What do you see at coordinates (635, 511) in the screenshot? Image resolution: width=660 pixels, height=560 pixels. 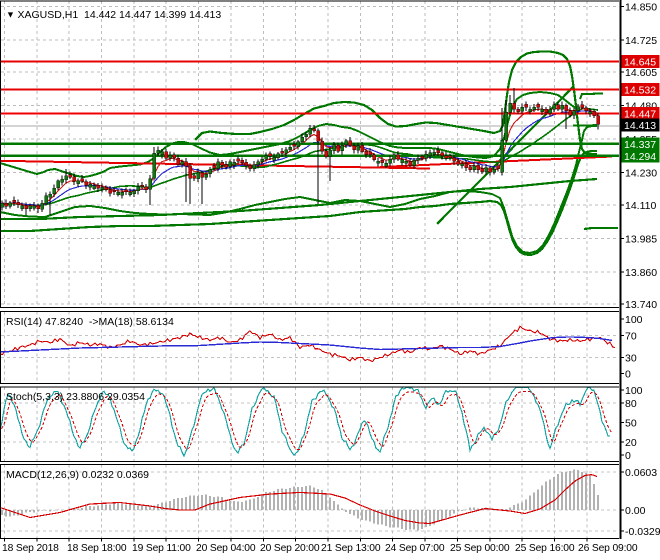 I see `svg-text: 0.00` at bounding box center [635, 511].